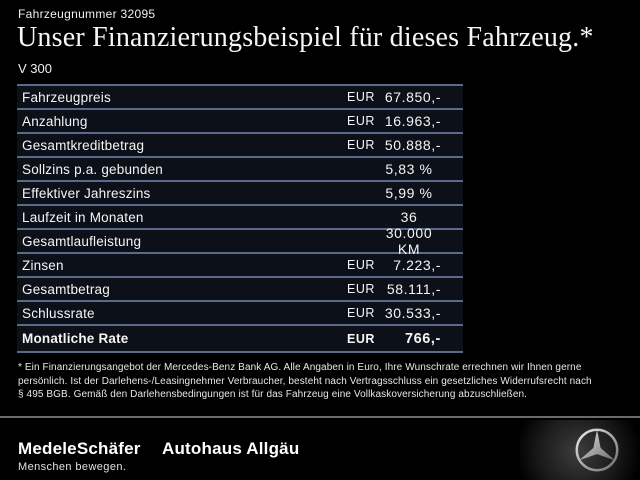  What do you see at coordinates (240, 266) in the screenshot?
I see `table-row: Zinsen EUR 7.223,-` at bounding box center [240, 266].